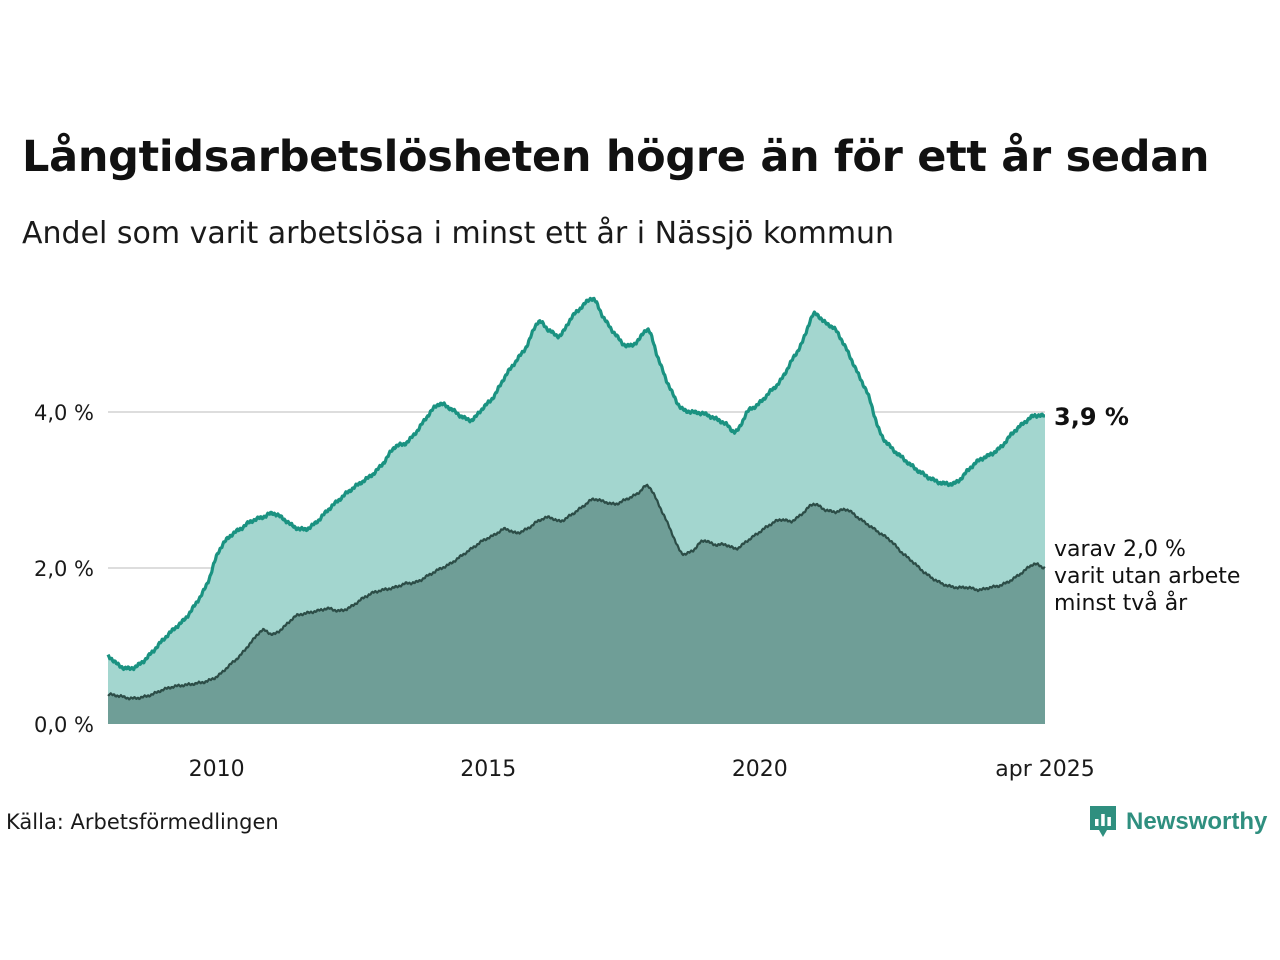 Image resolution: width=1280 pixels, height=960 pixels. I want to click on newsworthy-logo-text: Newsworthy, so click(1197, 821).